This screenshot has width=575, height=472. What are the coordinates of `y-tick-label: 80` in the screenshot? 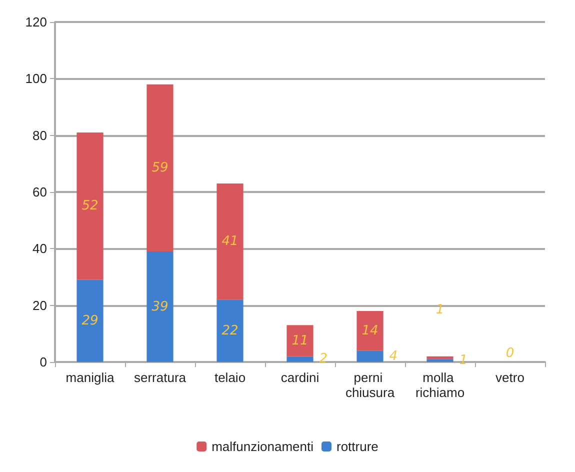 It's located at (39, 135).